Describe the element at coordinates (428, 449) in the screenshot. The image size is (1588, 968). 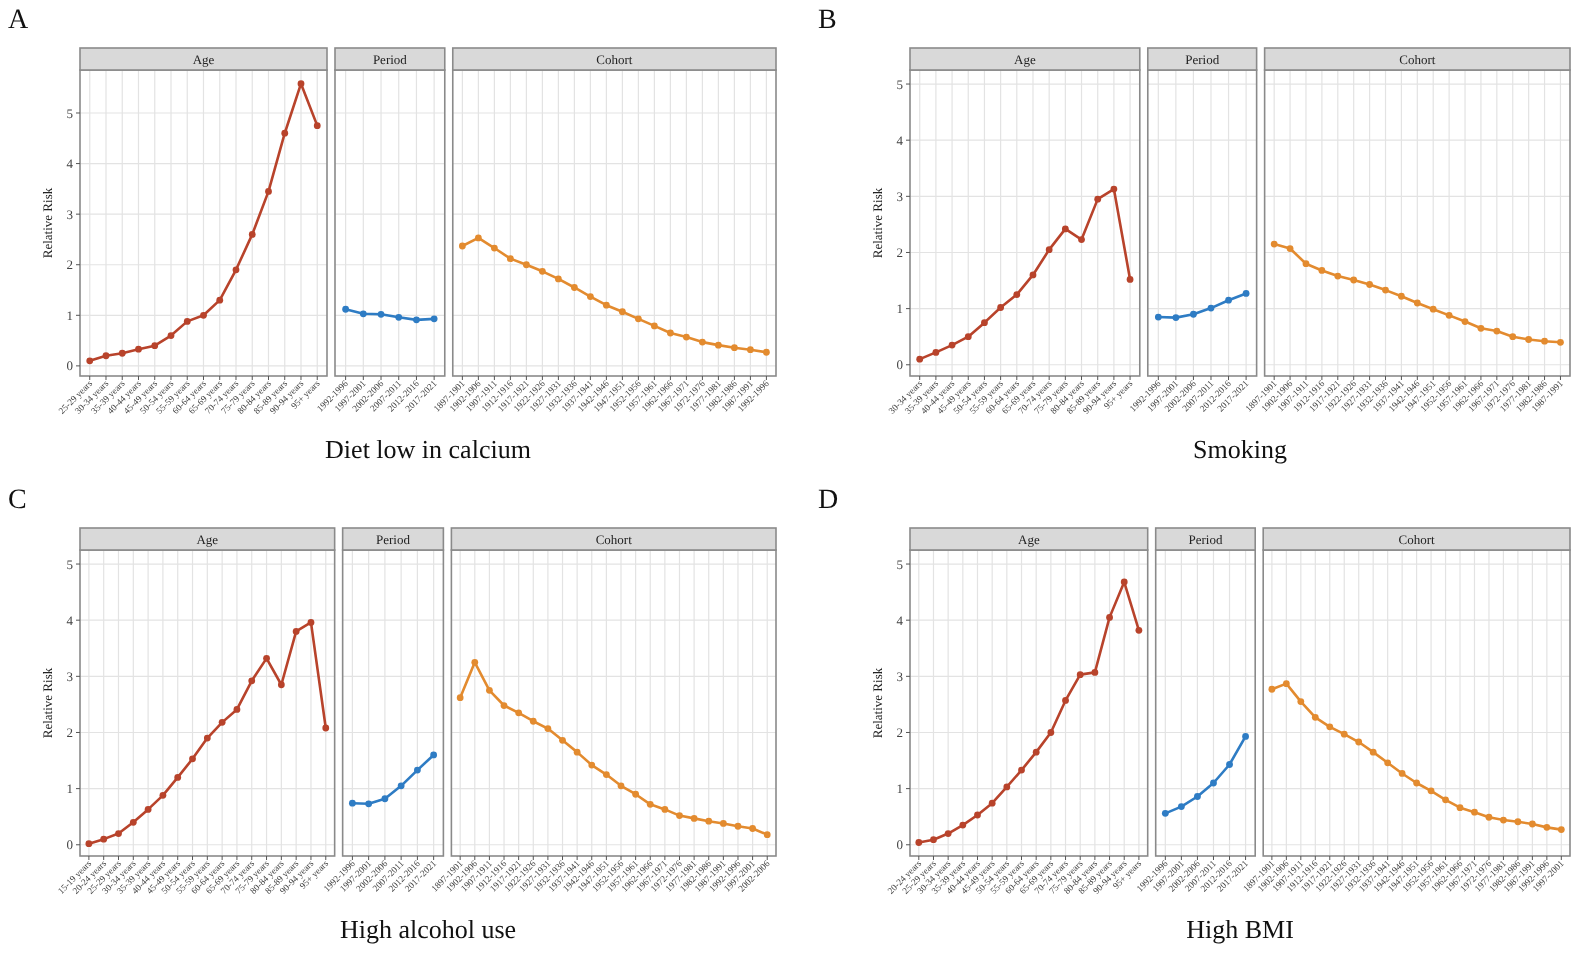
I see `x-axis-title: Diet low in calcium` at that location.